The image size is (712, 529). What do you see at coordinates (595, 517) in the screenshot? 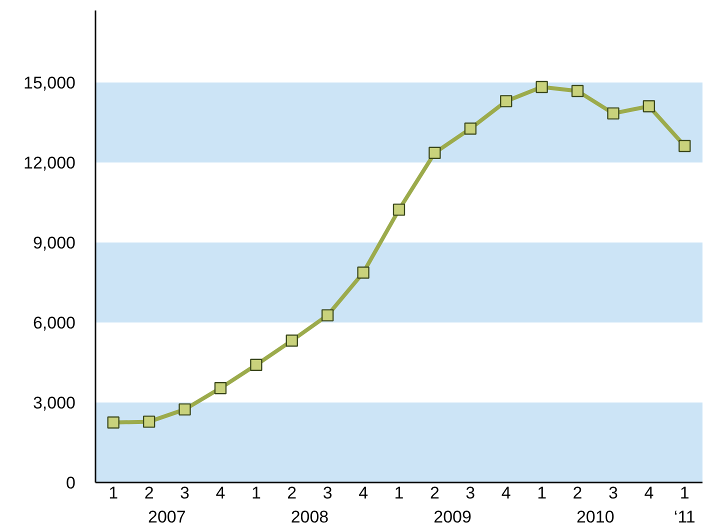
I see `text: 2010` at bounding box center [595, 517].